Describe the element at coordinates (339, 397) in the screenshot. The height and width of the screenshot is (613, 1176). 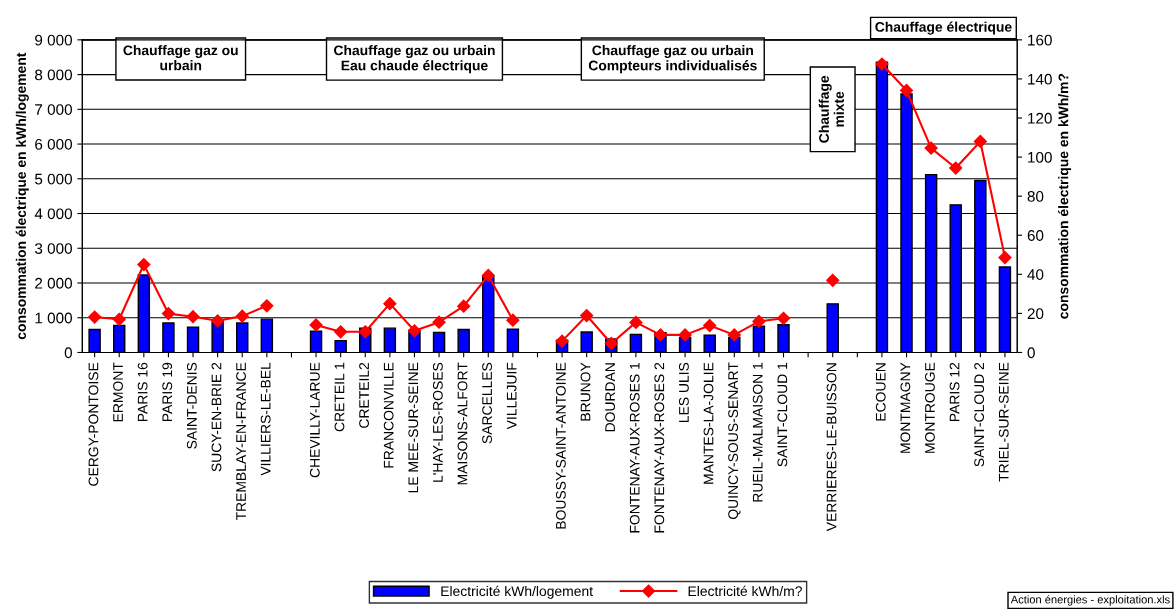
I see `x-tick-label: CRETEIL 1` at that location.